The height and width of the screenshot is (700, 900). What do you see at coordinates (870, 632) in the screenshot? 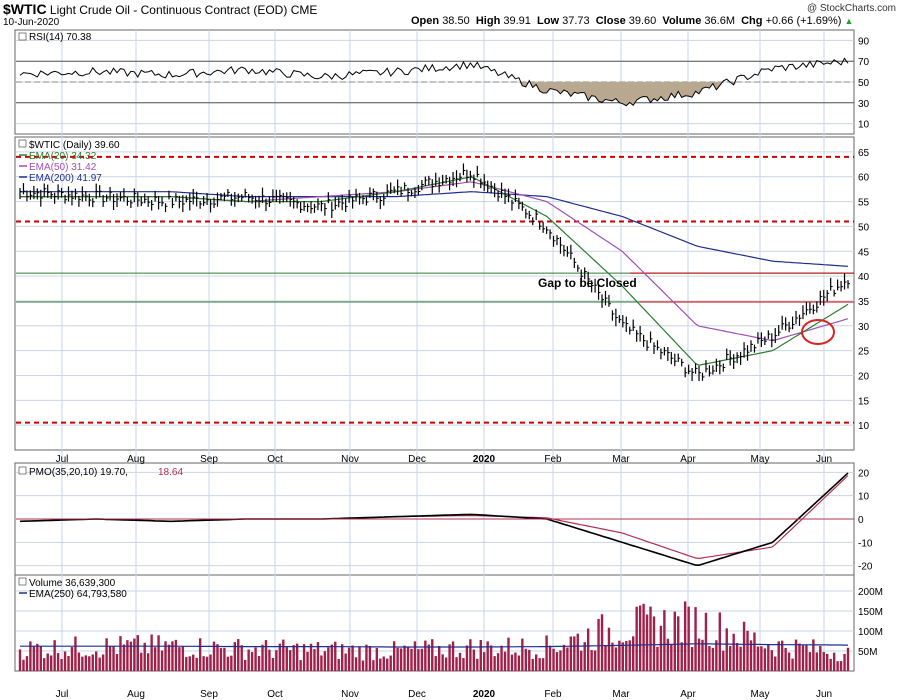
I see `volume-tick: 100M` at bounding box center [870, 632].